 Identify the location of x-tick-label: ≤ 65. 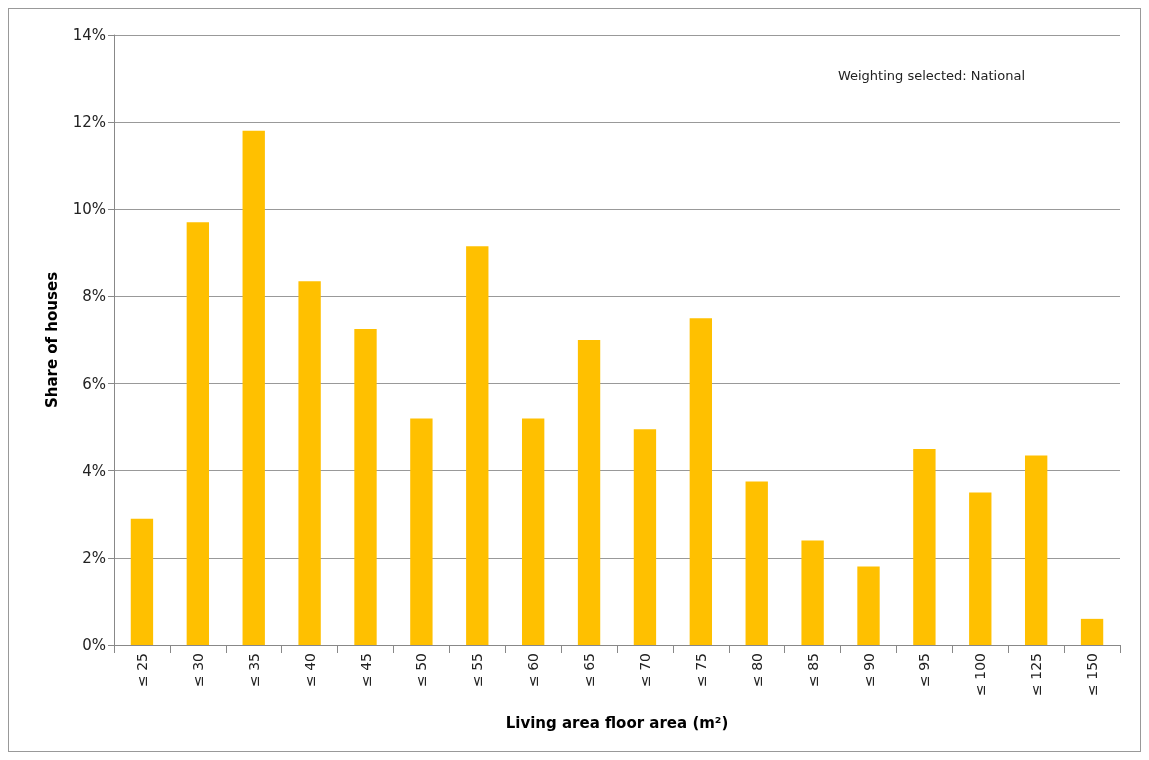
(589, 670).